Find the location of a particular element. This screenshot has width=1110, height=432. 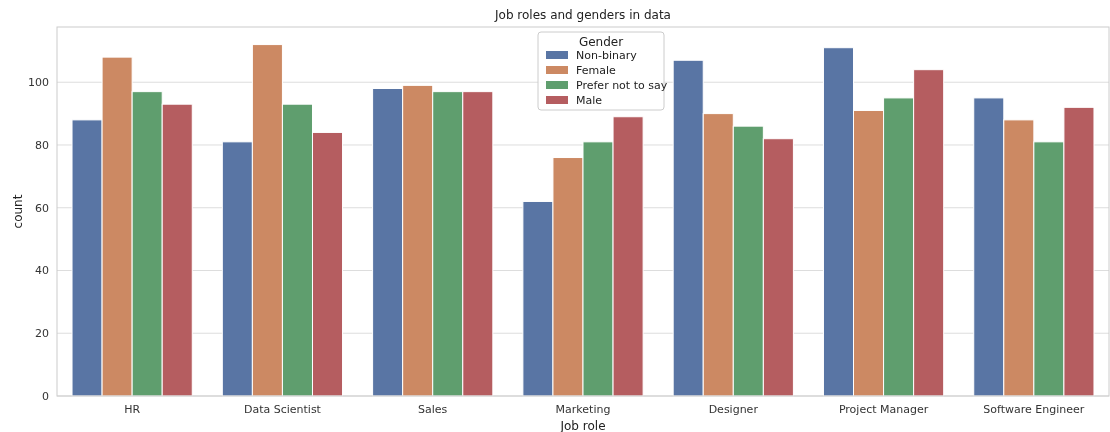

y-tick-label: 0 is located at coordinates (45, 396).